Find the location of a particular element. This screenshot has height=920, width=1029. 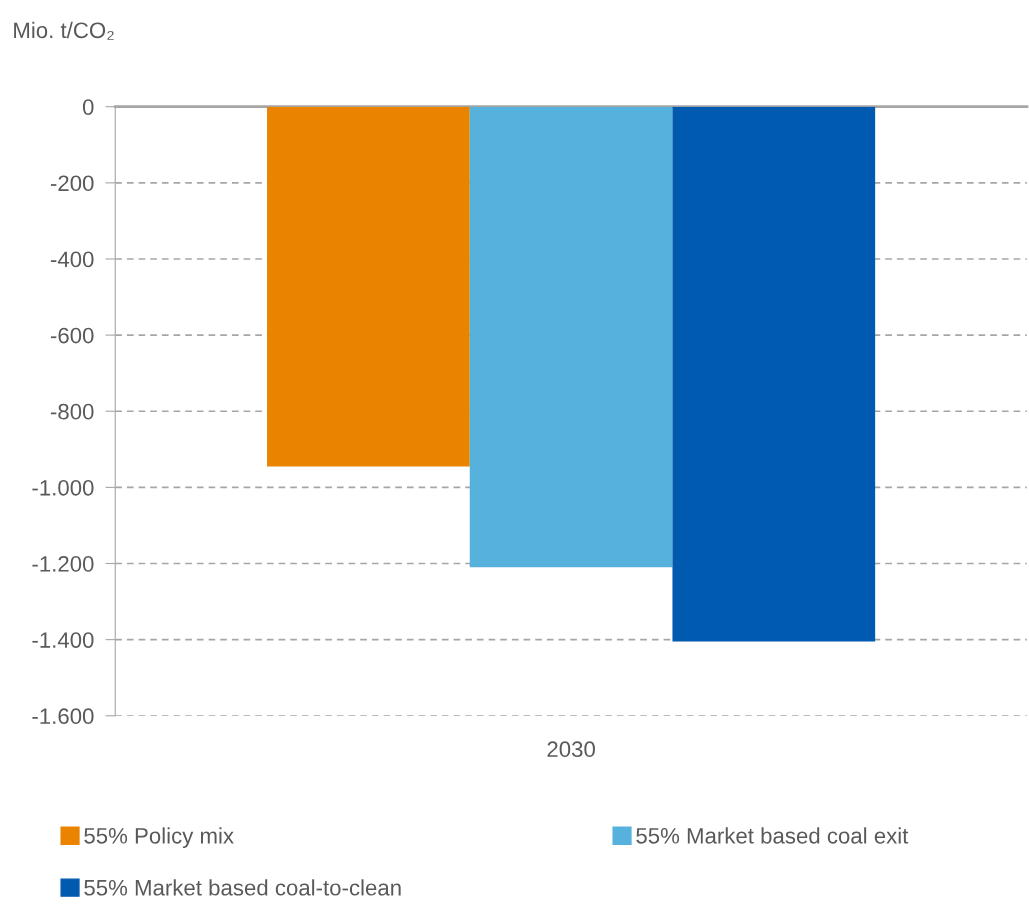

y-tick-label: -1.600 is located at coordinates (63, 716).